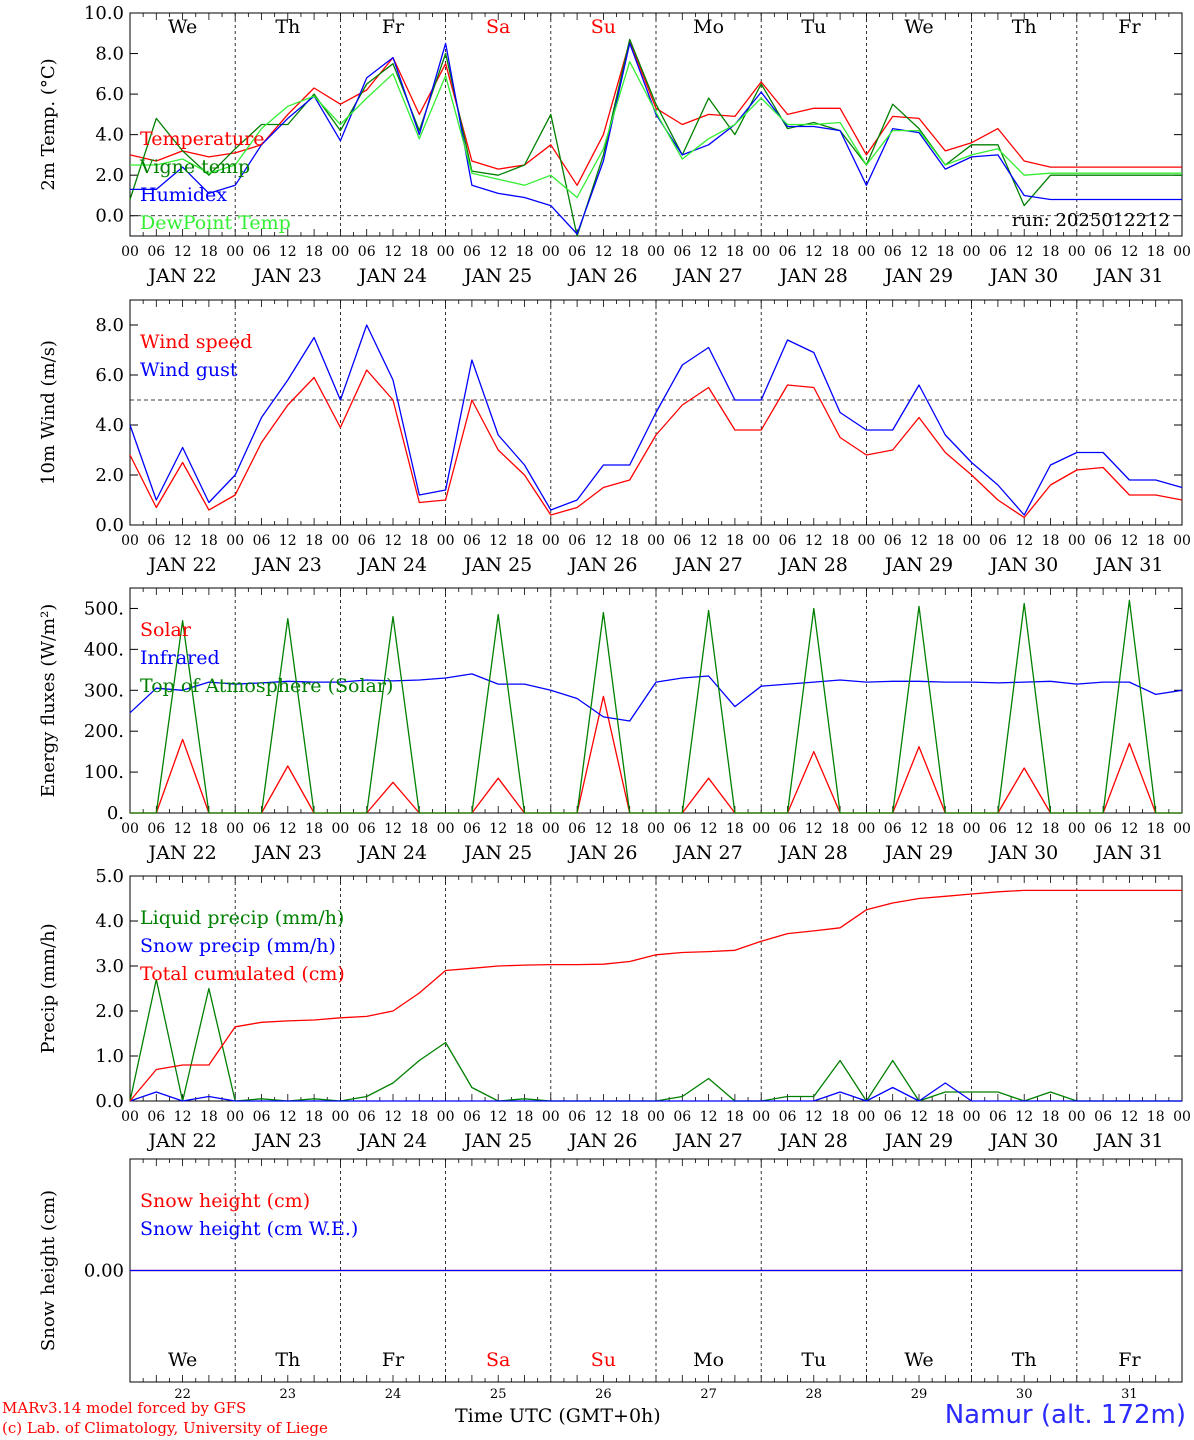  I want to click on legend-entry: Liquid precip (mm/h), so click(242, 918).